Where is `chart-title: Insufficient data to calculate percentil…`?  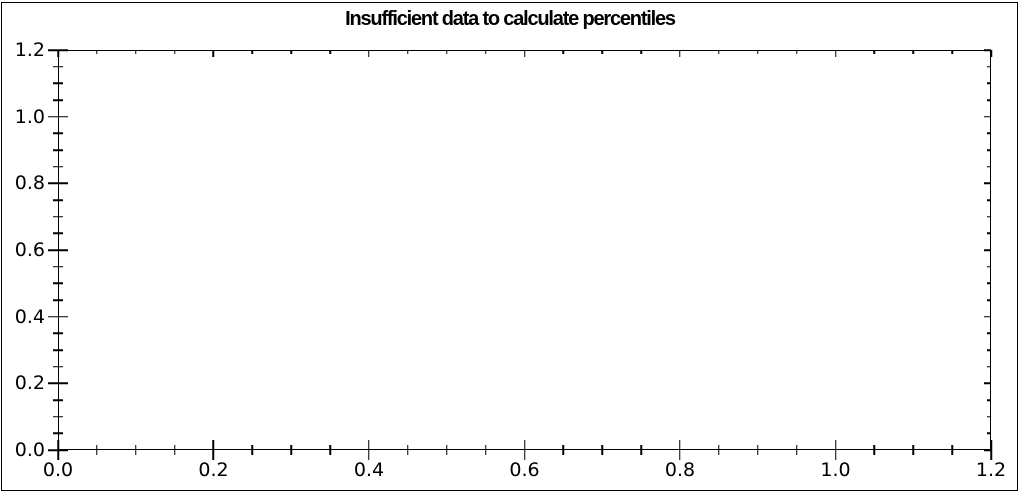
chart-title: Insufficient data to calculate percentil… is located at coordinates (510, 19).